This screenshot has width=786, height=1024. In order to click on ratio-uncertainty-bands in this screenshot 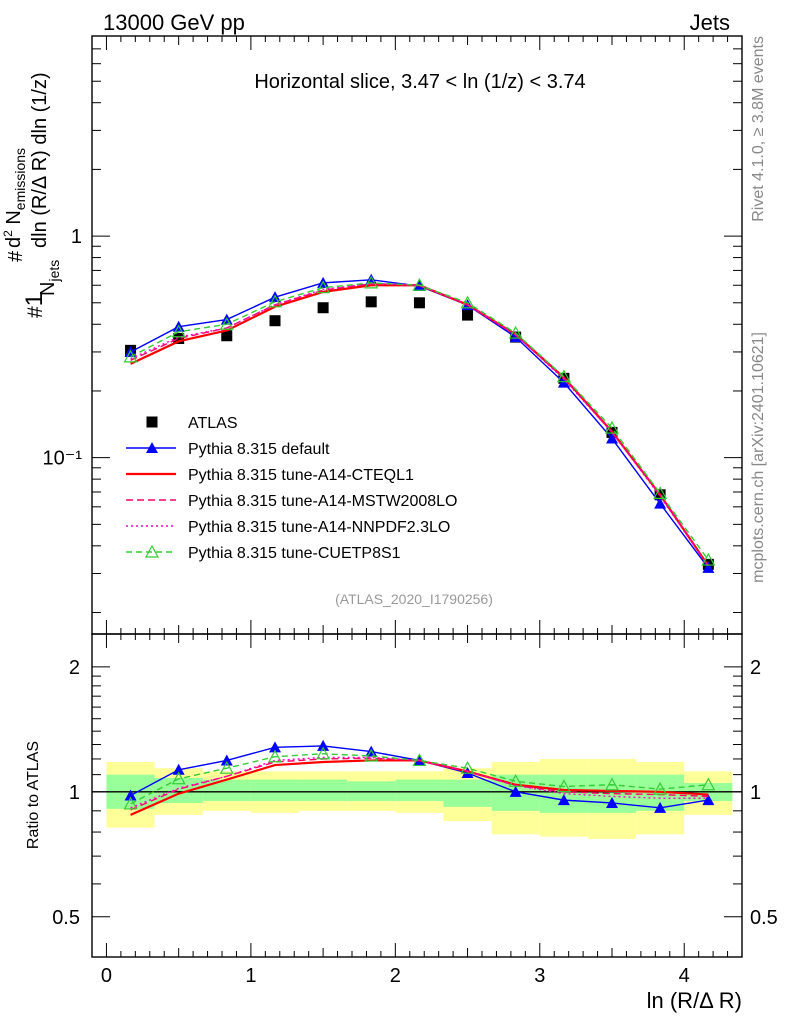, I will do `click(419, 798)`.